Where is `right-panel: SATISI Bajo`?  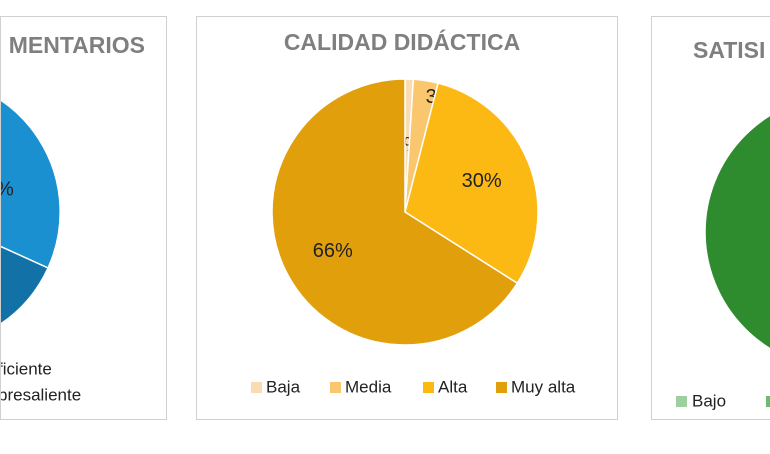 right-panel: SATISI Bajo is located at coordinates (723, 223).